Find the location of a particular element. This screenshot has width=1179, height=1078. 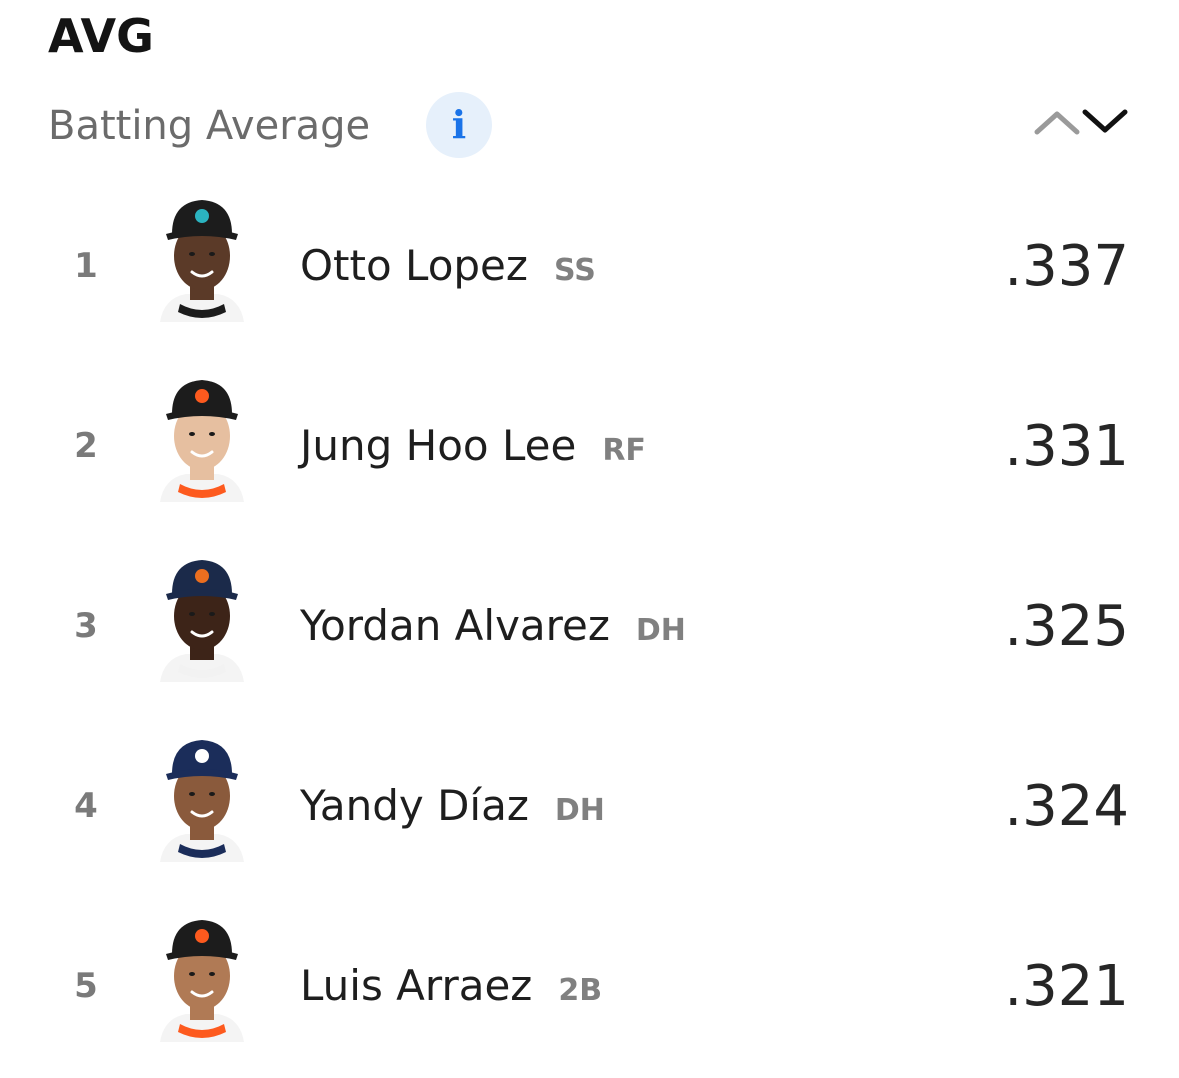

rank-number: 1 is located at coordinates (86, 266).